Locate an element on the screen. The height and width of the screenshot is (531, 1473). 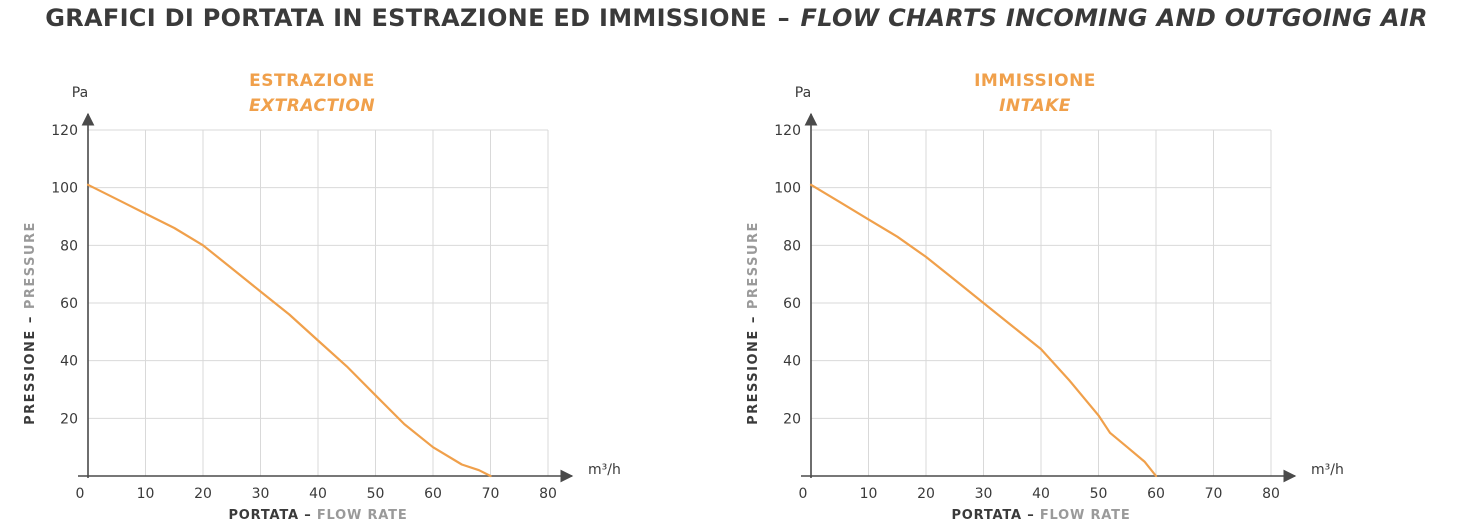
chart-subtitle: EXTRACTION is located at coordinates (312, 106).